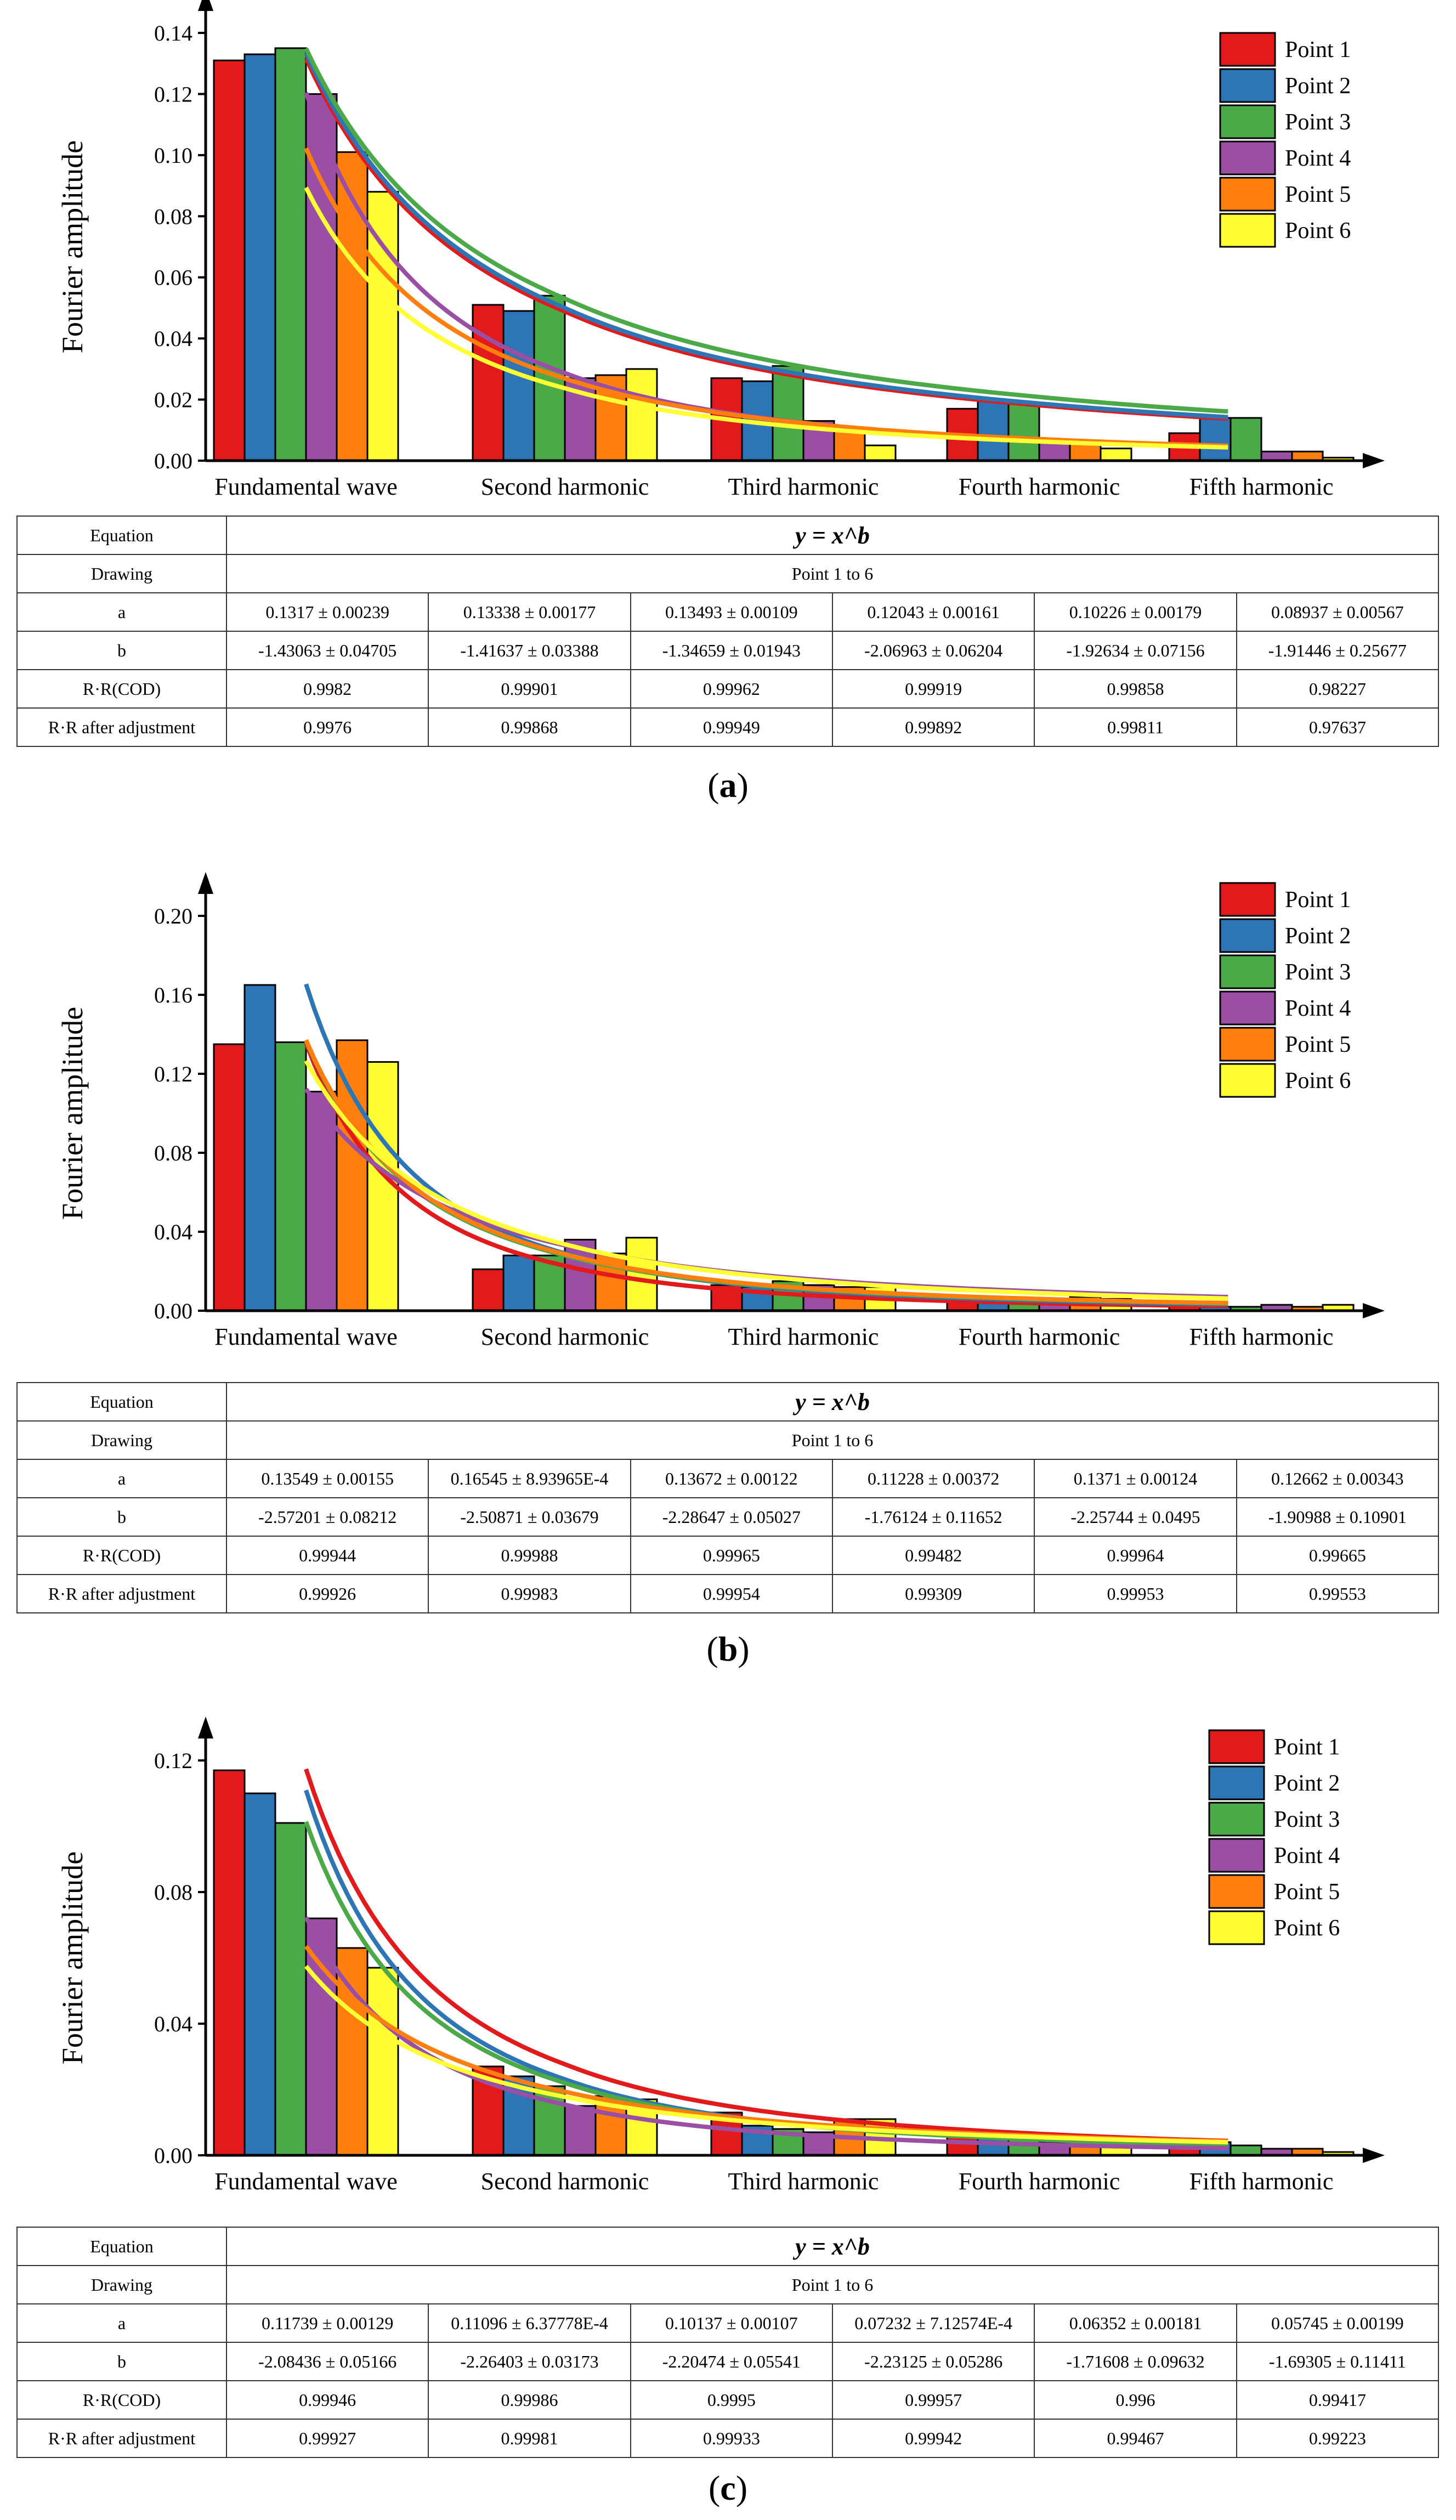 Image resolution: width=1456 pixels, height=2520 pixels. I want to click on fit-cell: 0.99927, so click(327, 2438).